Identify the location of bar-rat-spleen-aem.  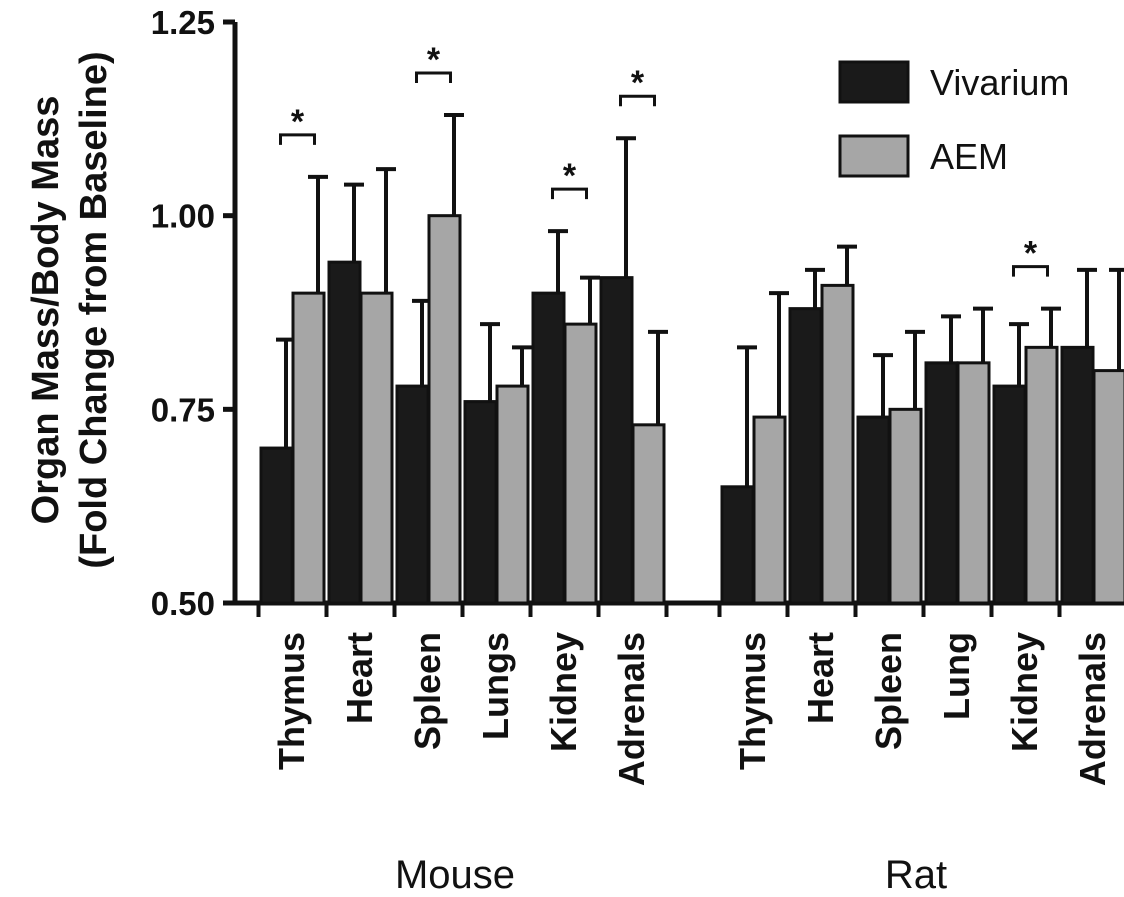
(905, 506).